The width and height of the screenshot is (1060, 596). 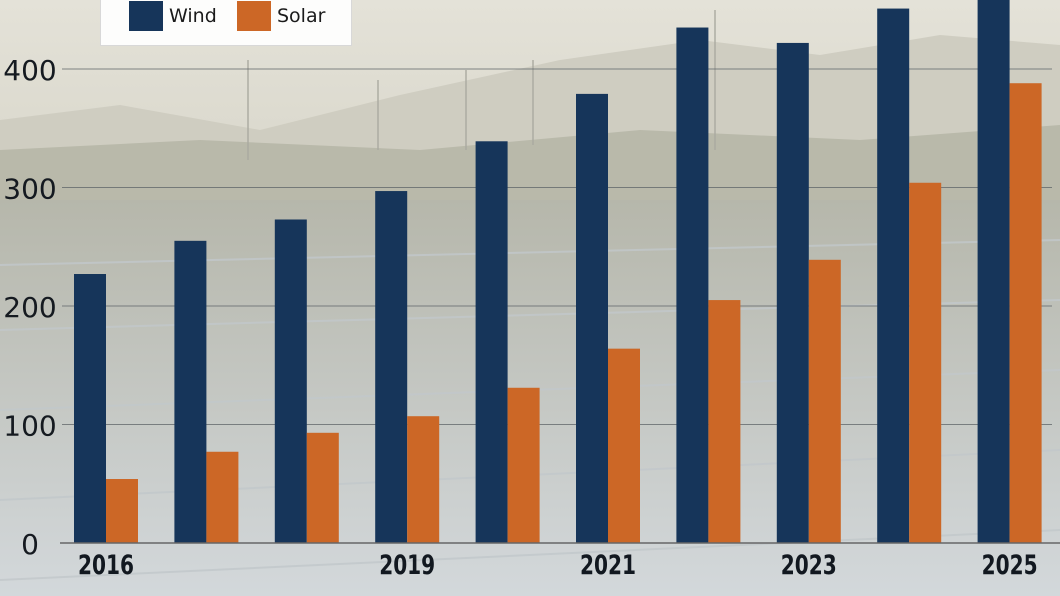 I want to click on bar-solar-2019, so click(x=423, y=479).